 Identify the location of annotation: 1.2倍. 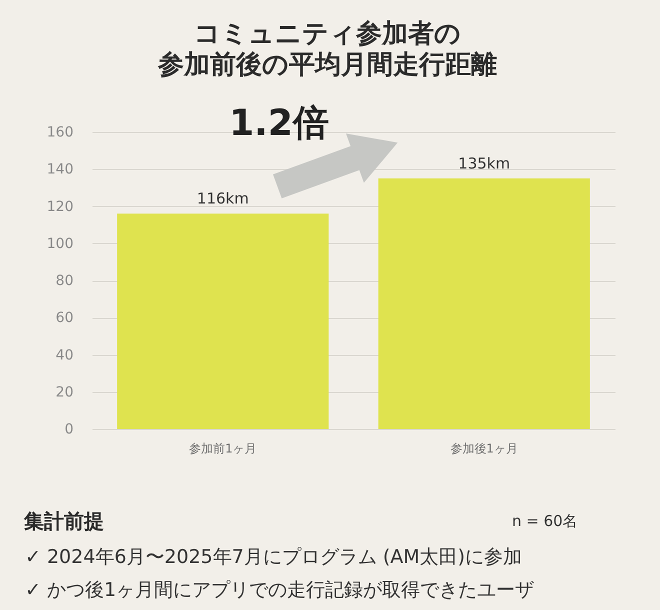
(279, 123).